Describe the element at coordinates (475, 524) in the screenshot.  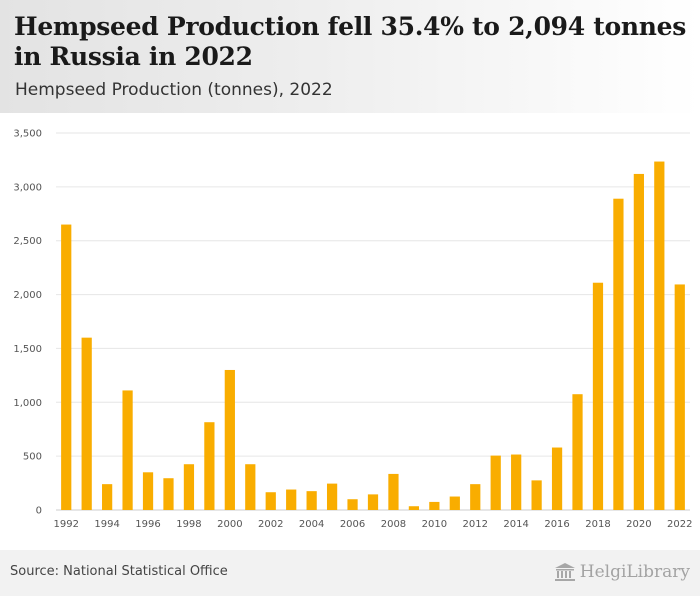
I see `x-tick-label: 2012` at that location.